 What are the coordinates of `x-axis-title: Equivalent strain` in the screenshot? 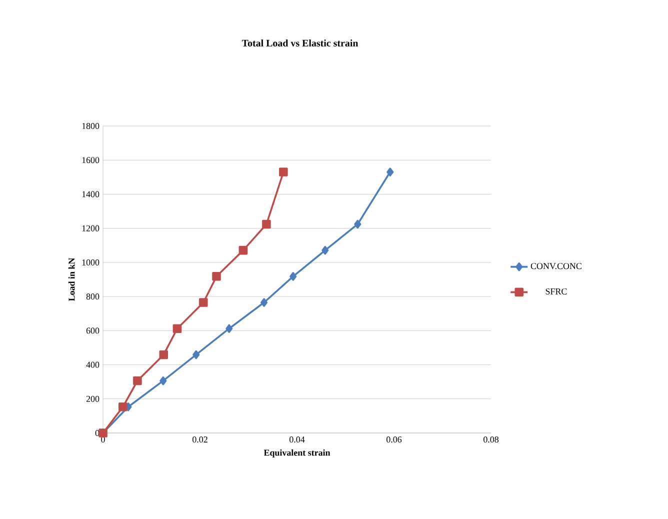 It's located at (297, 453).